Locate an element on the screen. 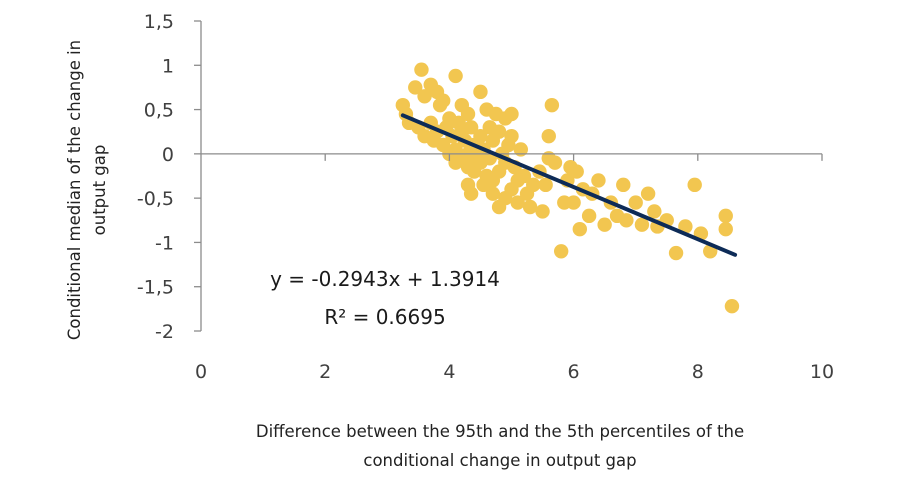  y-tick-label: -1 is located at coordinates (164, 243).